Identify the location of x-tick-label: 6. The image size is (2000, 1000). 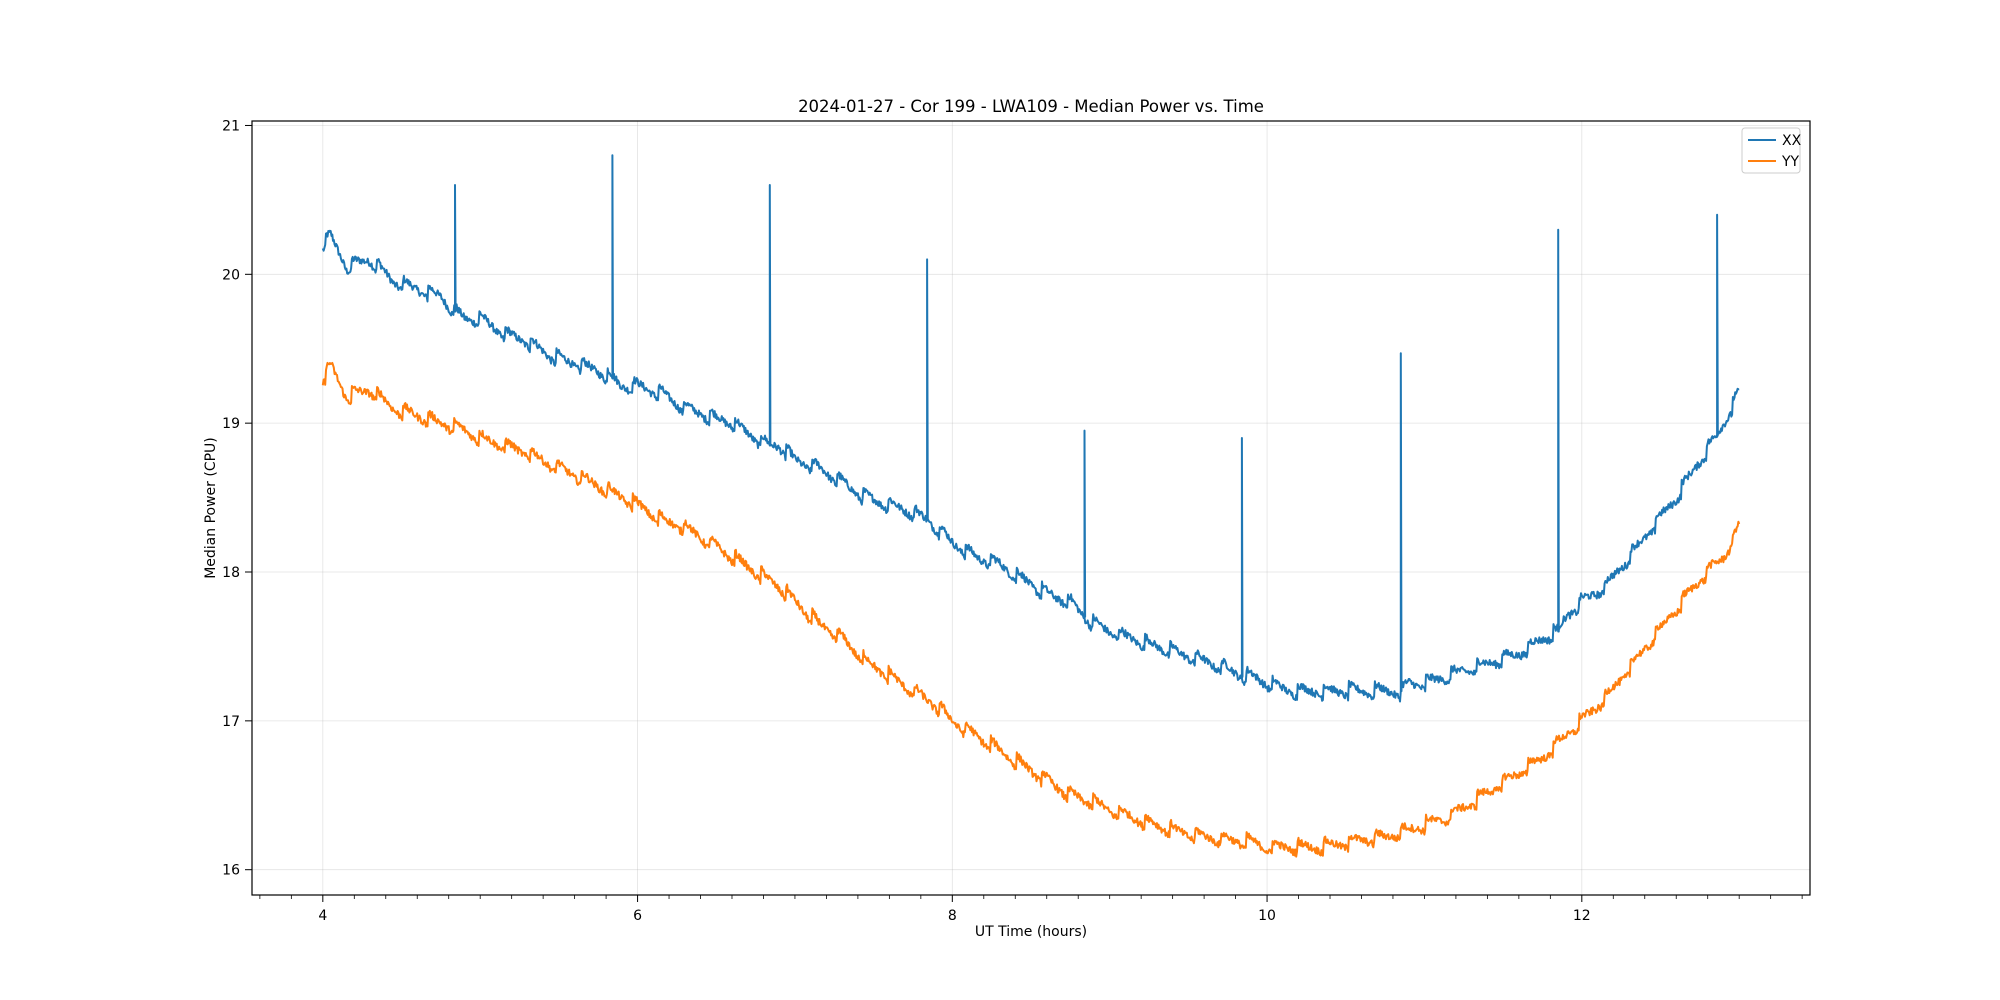
(637, 916).